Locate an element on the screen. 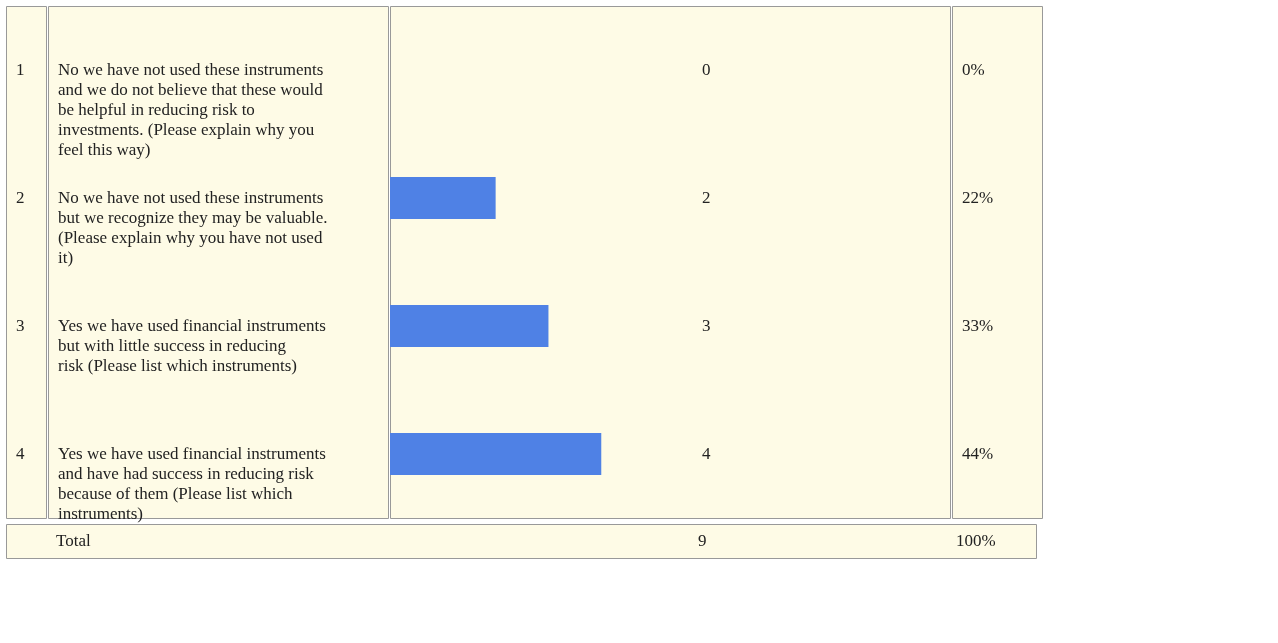 This screenshot has width=1278, height=643. text: 22% is located at coordinates (978, 197).